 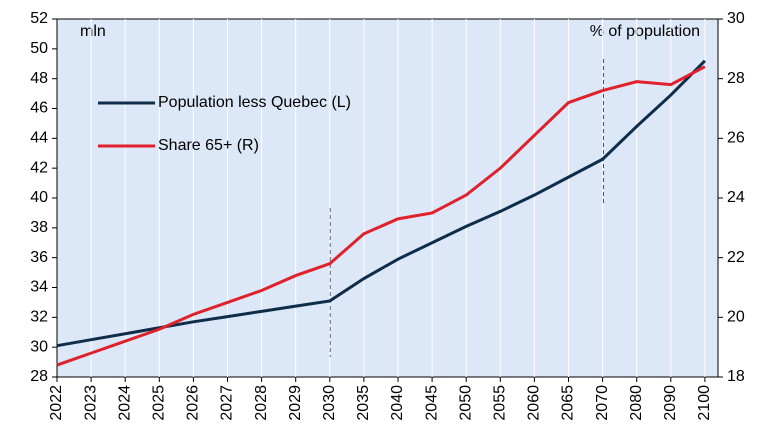 What do you see at coordinates (39, 108) in the screenshot?
I see `y-tick-label: 46` at bounding box center [39, 108].